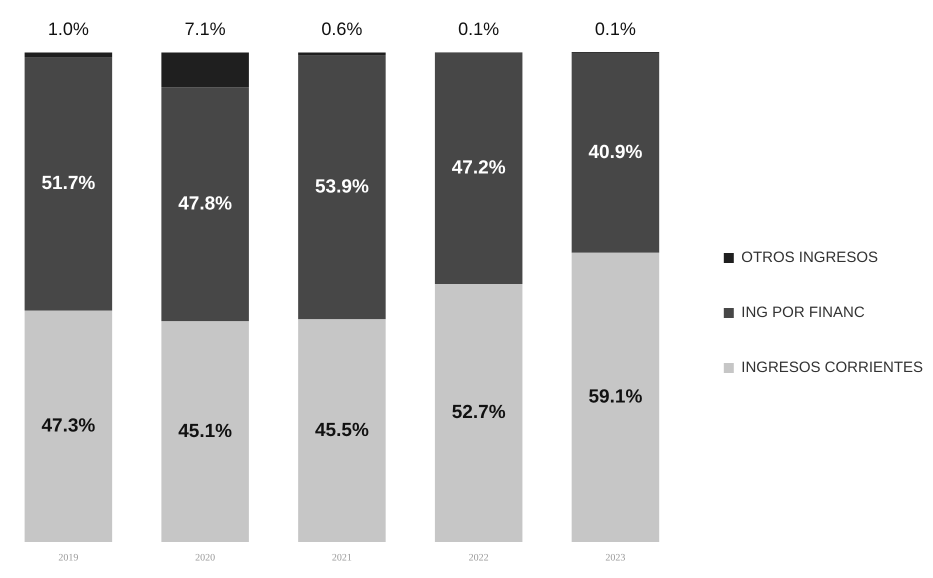 This screenshot has width=933, height=578. I want to click on data-label: 53.9%, so click(341, 187).